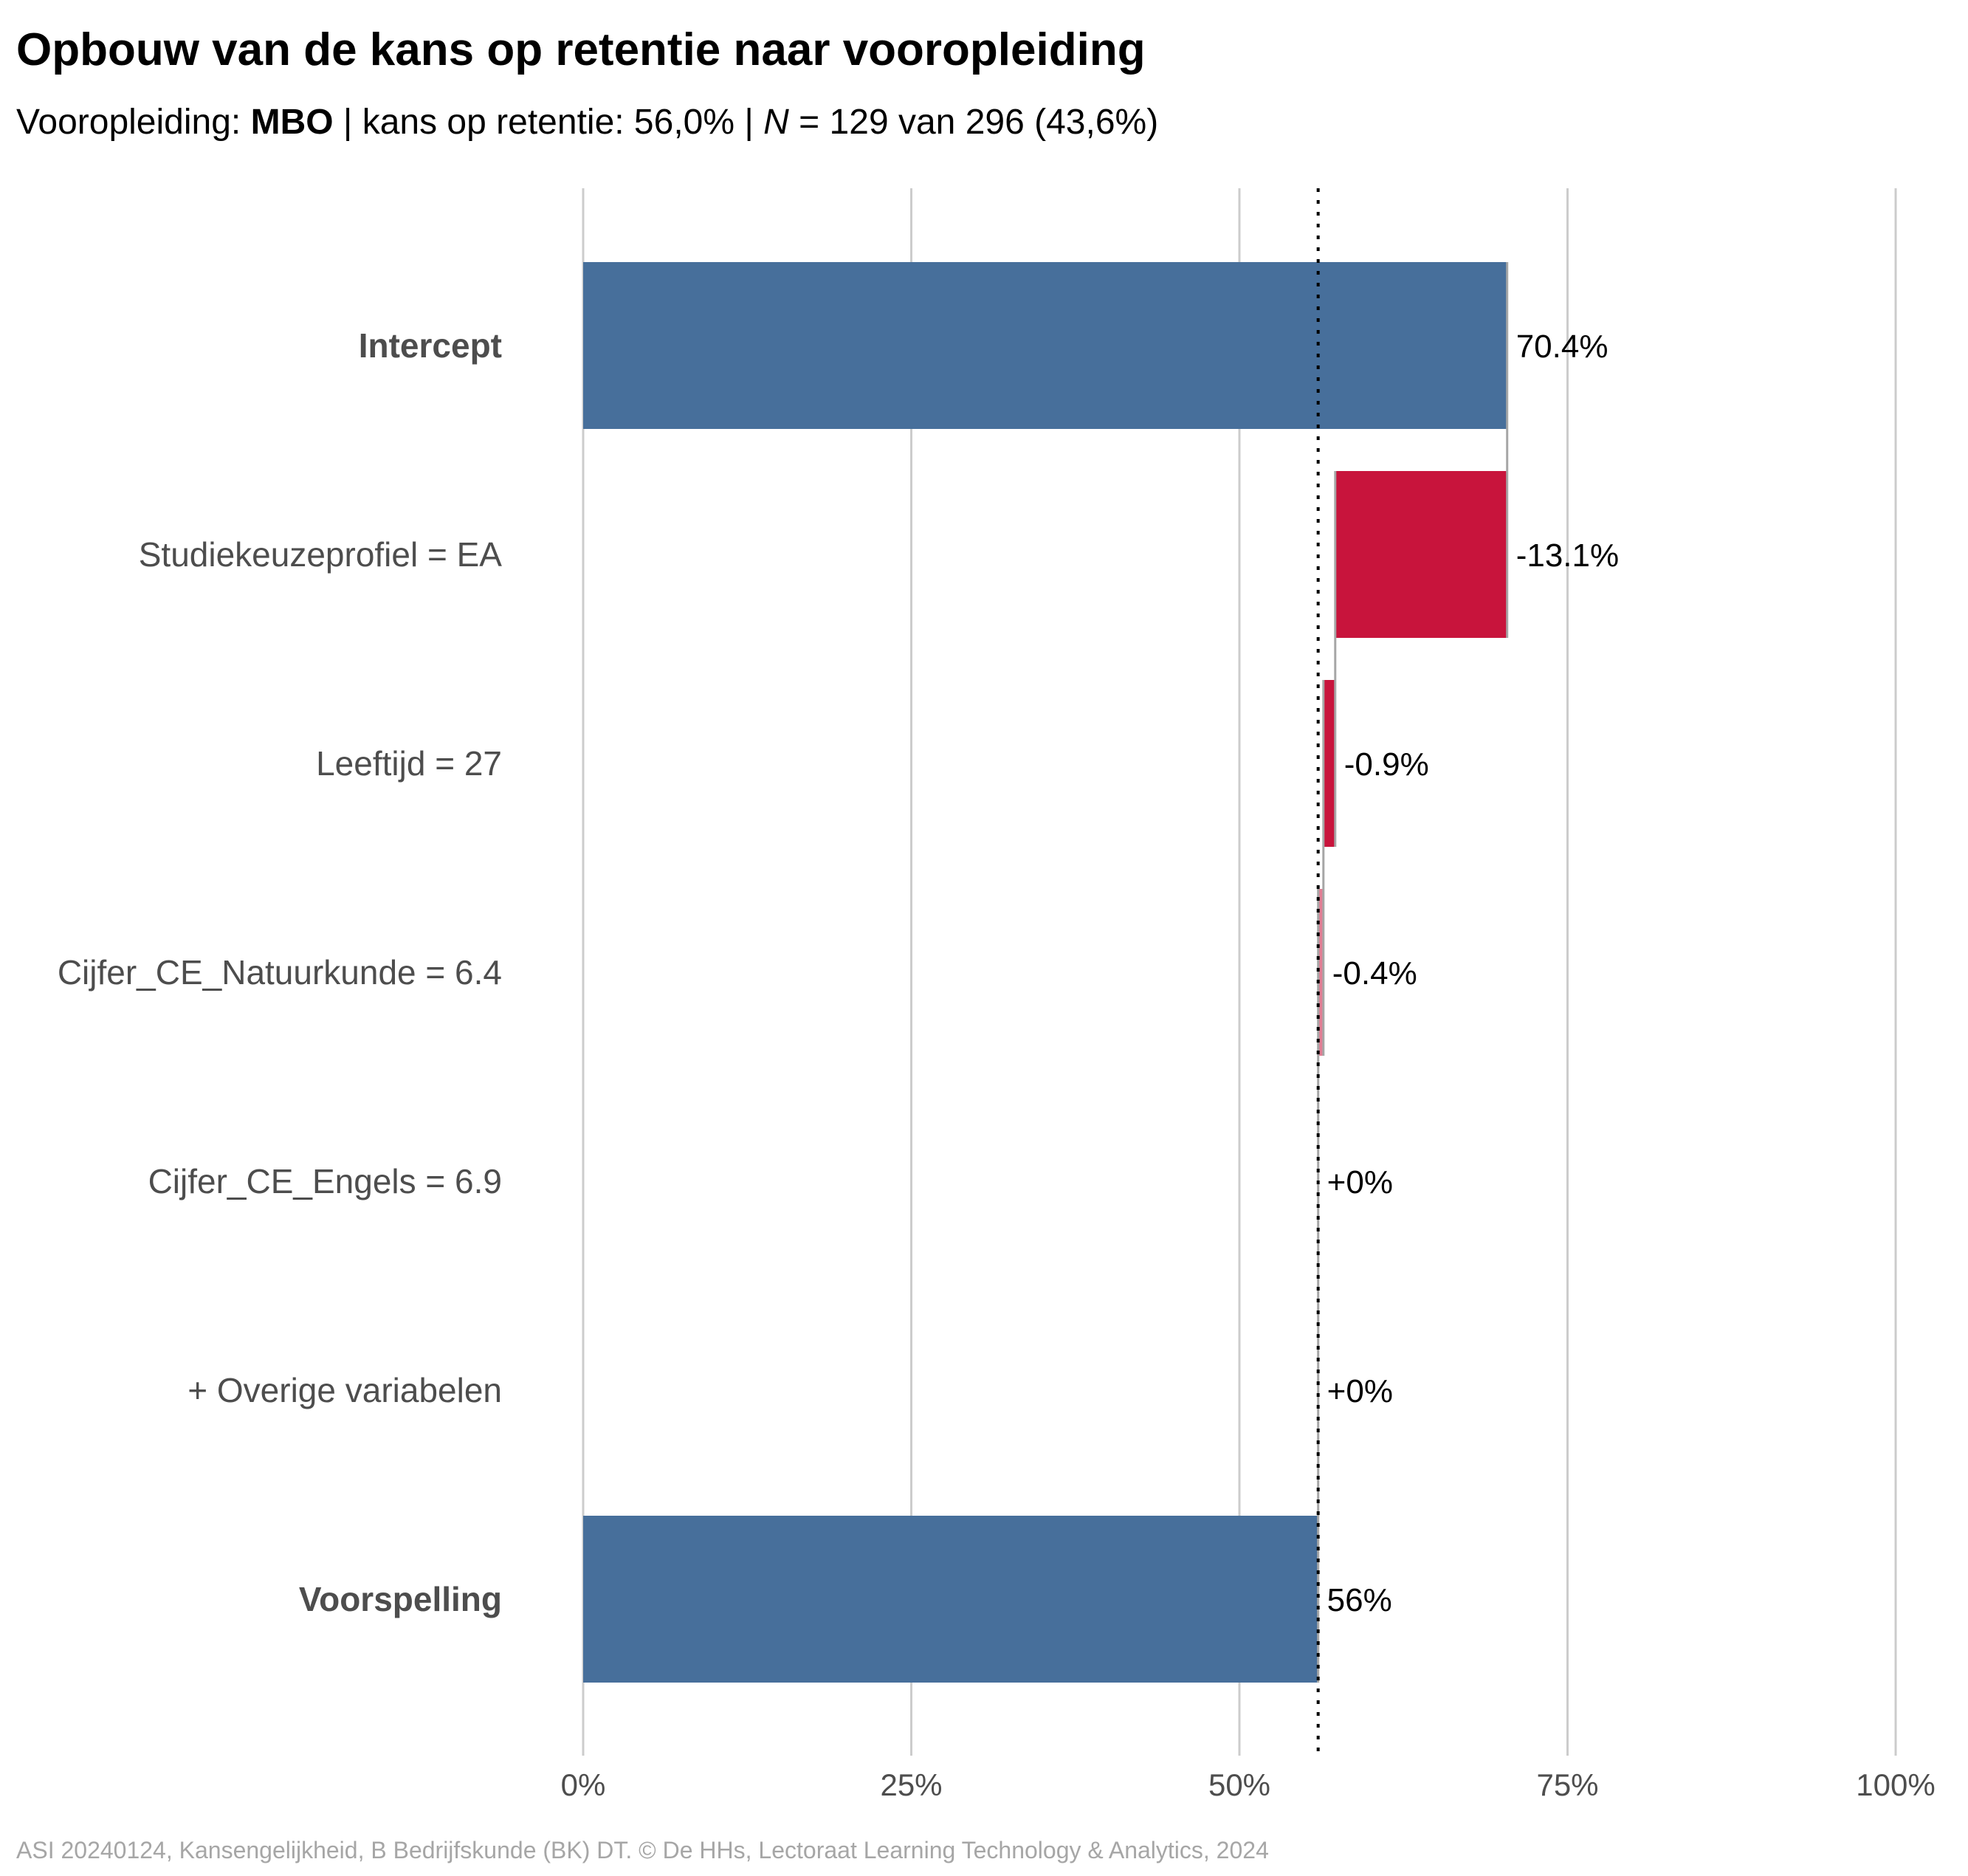 This screenshot has width=1968, height=1876. Describe the element at coordinates (1568, 555) in the screenshot. I see `value-label: -13.1%` at that location.